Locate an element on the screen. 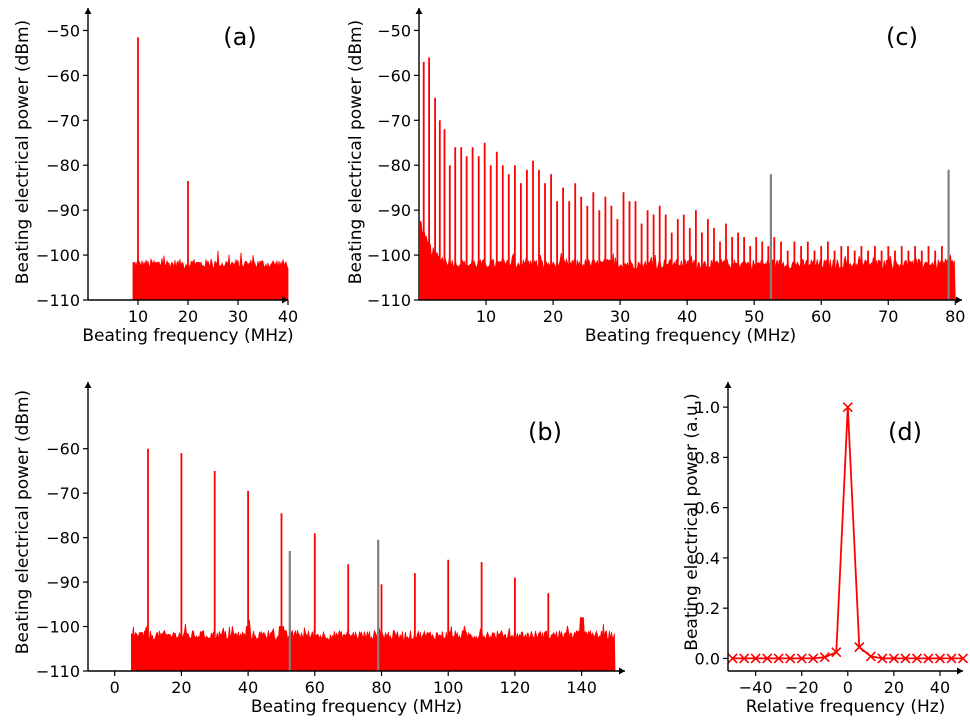  y-tick-label: 0.8 is located at coordinates (707, 457).